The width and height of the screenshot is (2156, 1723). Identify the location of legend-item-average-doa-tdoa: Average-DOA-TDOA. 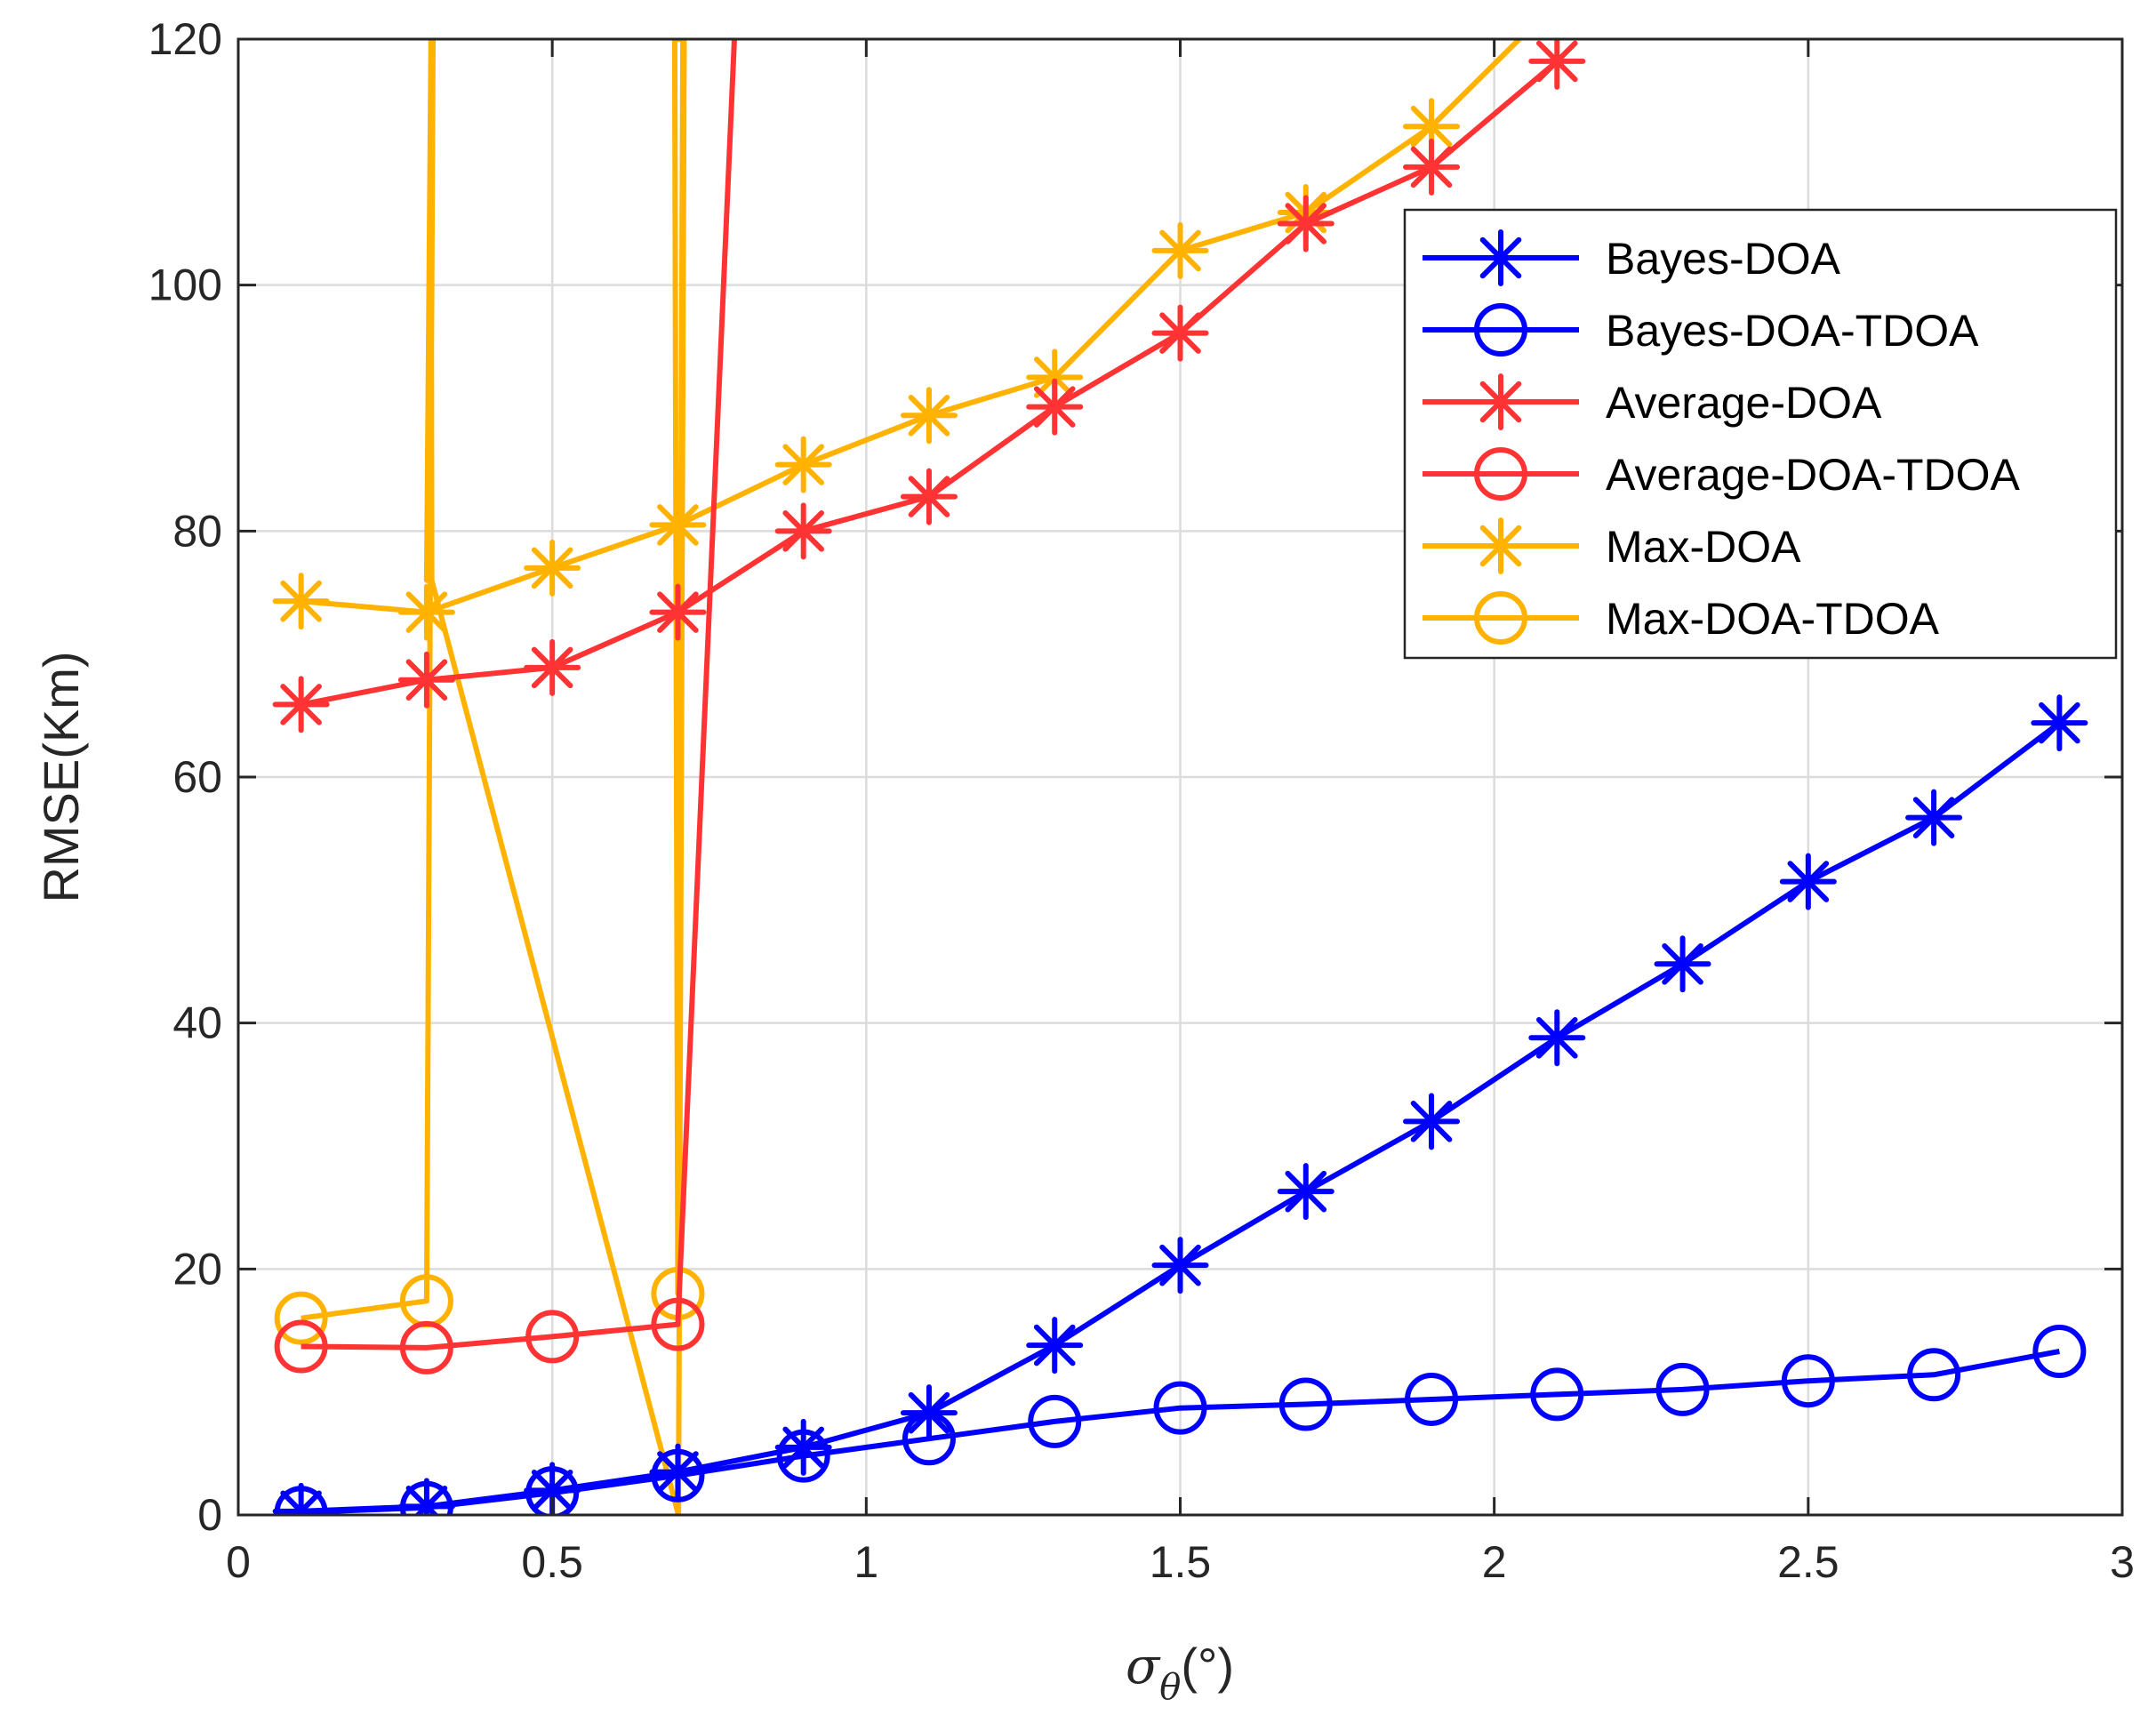
(1722, 474).